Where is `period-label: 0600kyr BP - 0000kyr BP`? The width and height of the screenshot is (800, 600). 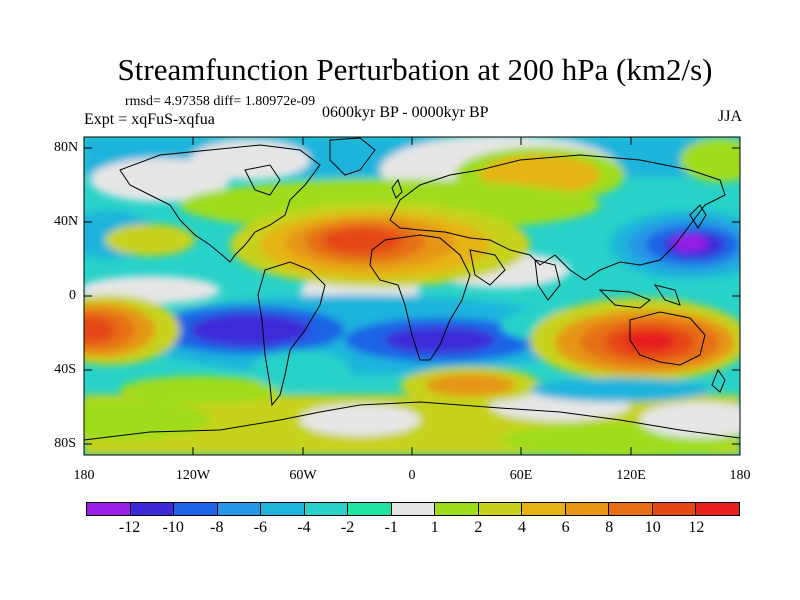 period-label: 0600kyr BP - 0000kyr BP is located at coordinates (405, 112).